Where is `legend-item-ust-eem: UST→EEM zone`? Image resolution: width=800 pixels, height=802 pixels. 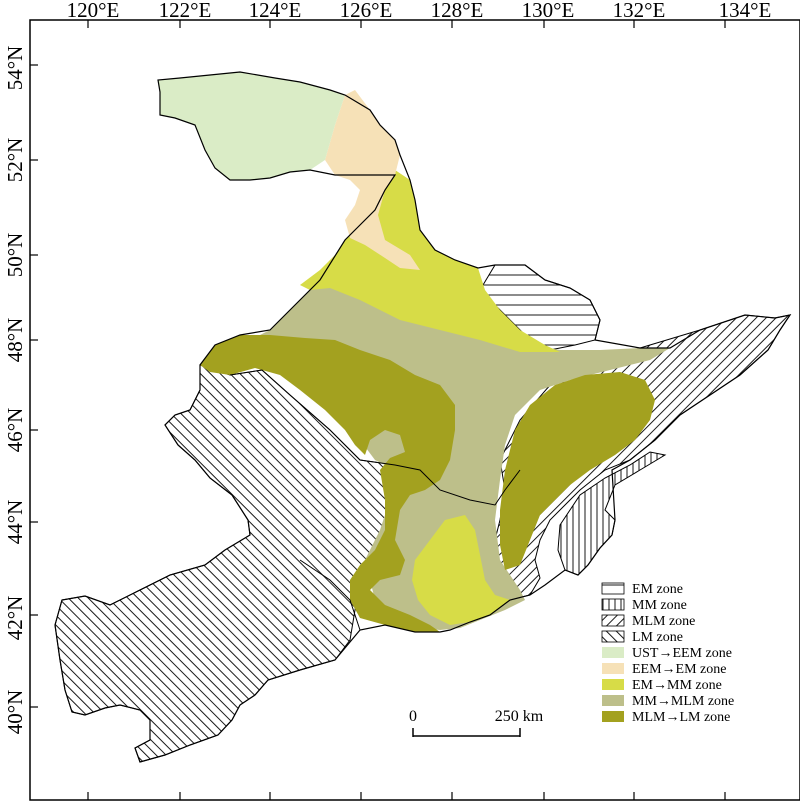 legend-item-ust-eem: UST→EEM zone is located at coordinates (667, 653).